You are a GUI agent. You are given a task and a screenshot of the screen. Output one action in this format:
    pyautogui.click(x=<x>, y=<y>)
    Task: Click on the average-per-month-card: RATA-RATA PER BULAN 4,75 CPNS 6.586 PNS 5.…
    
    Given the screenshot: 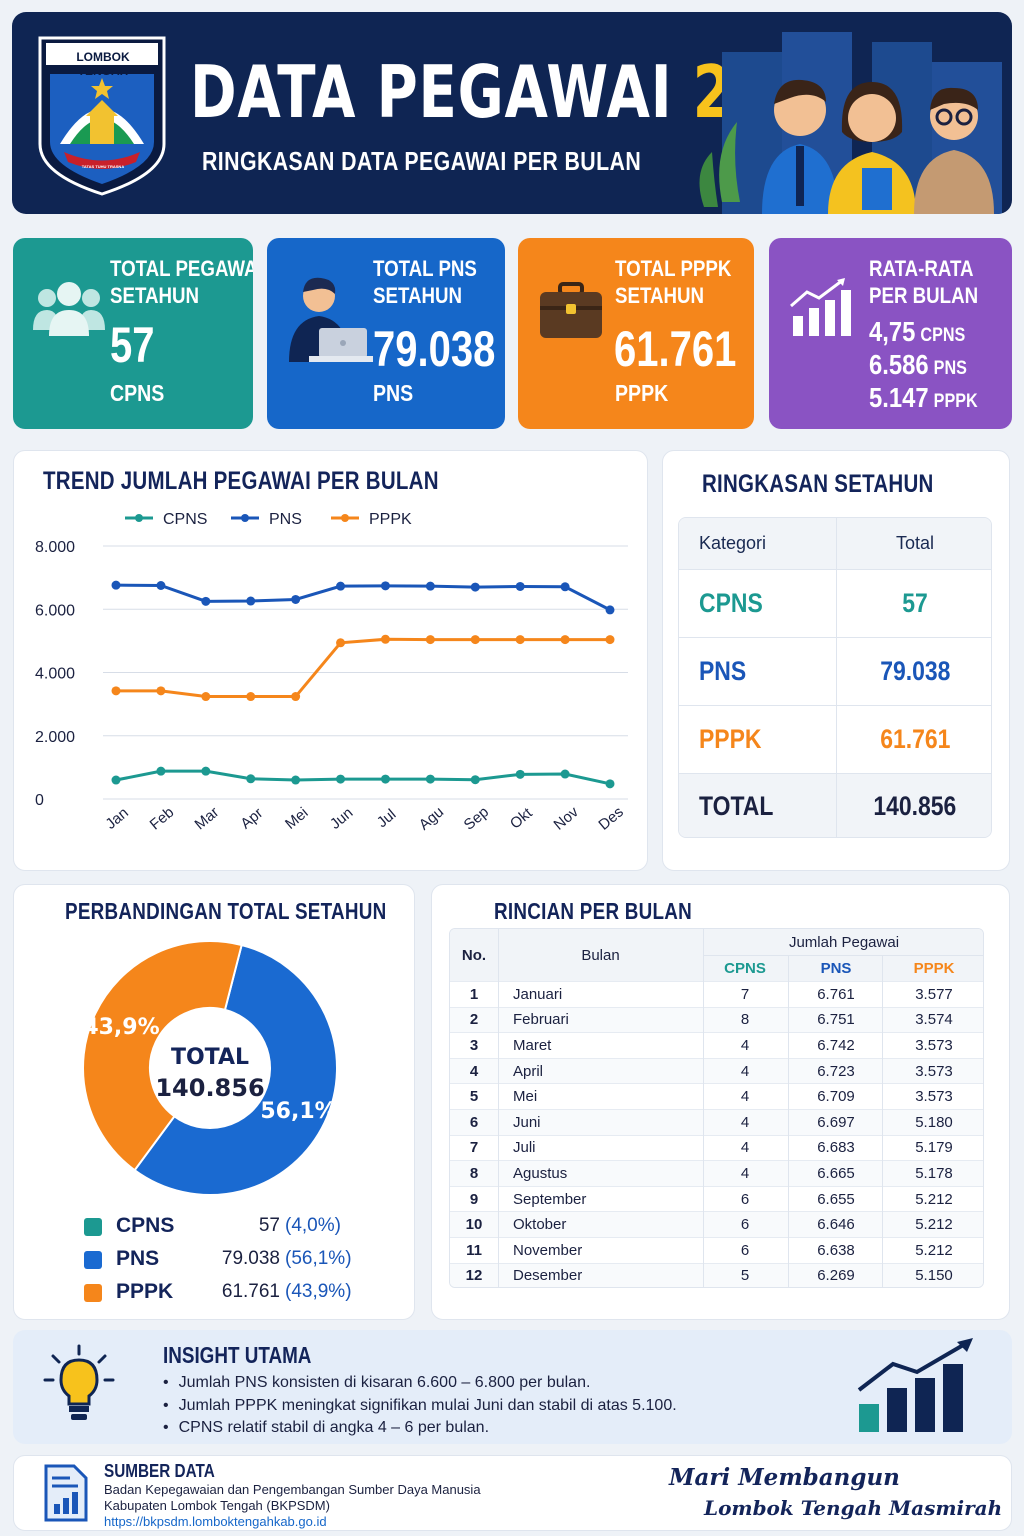 What is the action you would take?
    pyautogui.click(x=890, y=333)
    